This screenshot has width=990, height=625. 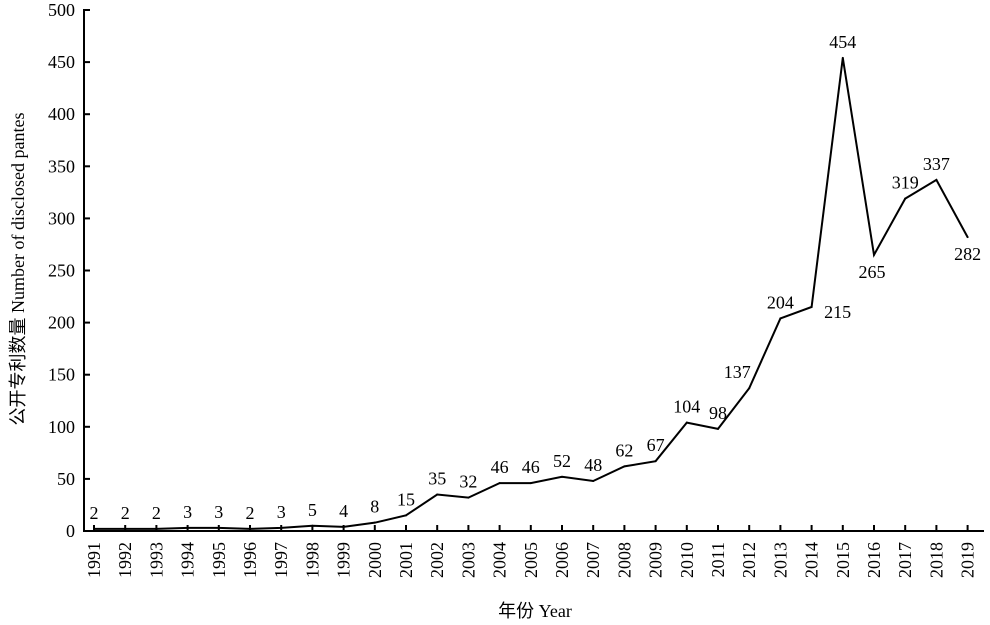 What do you see at coordinates (250, 560) in the screenshot?
I see `x-tick-label: 1996` at bounding box center [250, 560].